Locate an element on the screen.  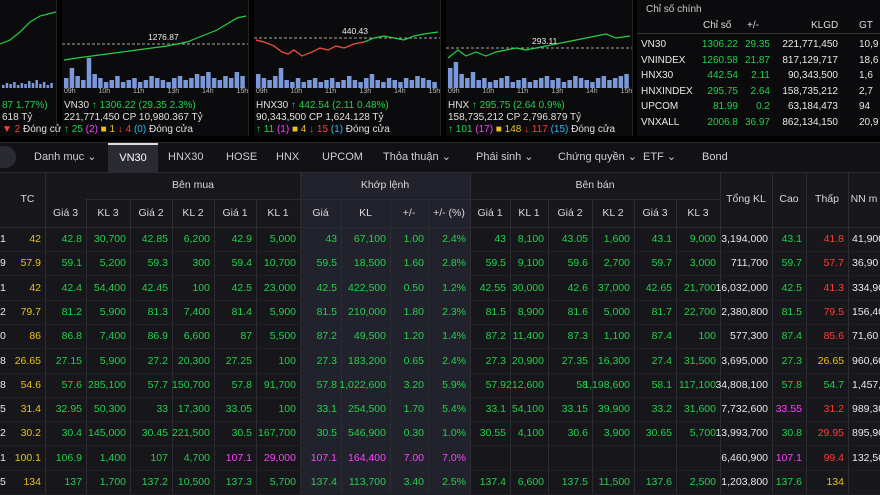
tab-vn30: VN30 is located at coordinates (133, 158).